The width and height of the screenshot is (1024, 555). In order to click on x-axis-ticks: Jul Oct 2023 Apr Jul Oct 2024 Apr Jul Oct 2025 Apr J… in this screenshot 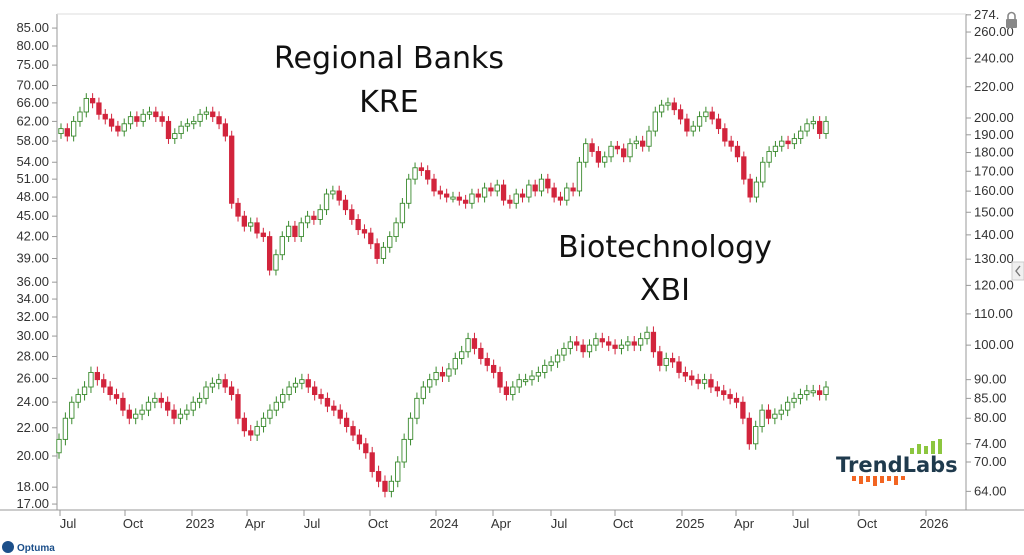, I will do `click(503, 520)`.